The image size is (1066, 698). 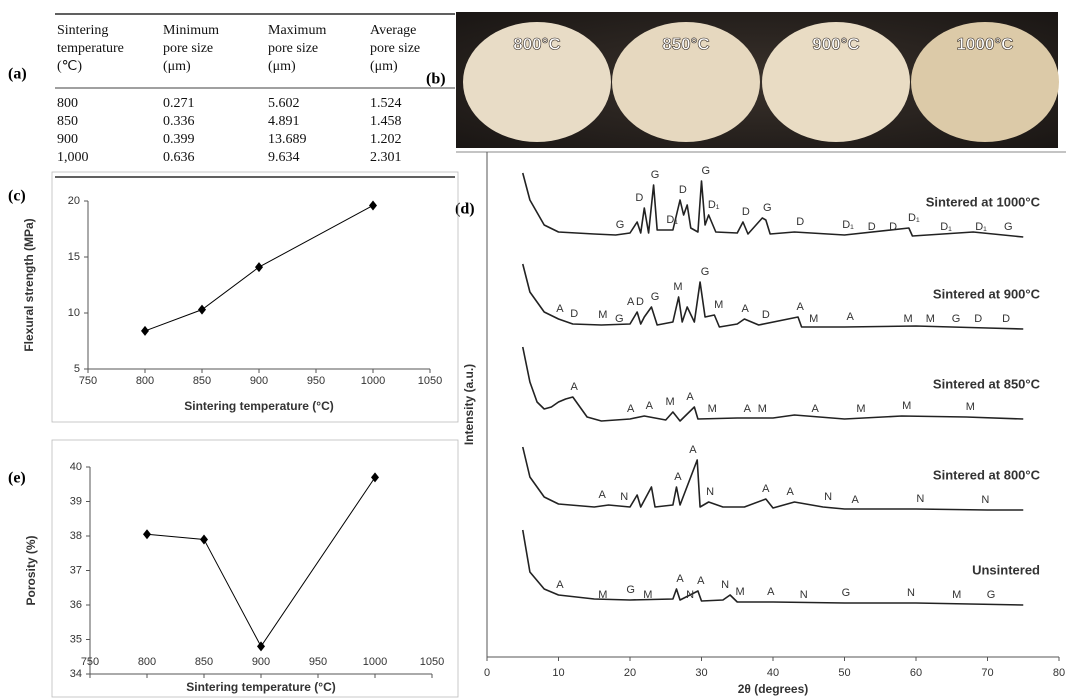 I want to click on y-axis-title: Porosity (%), so click(x=31, y=570).